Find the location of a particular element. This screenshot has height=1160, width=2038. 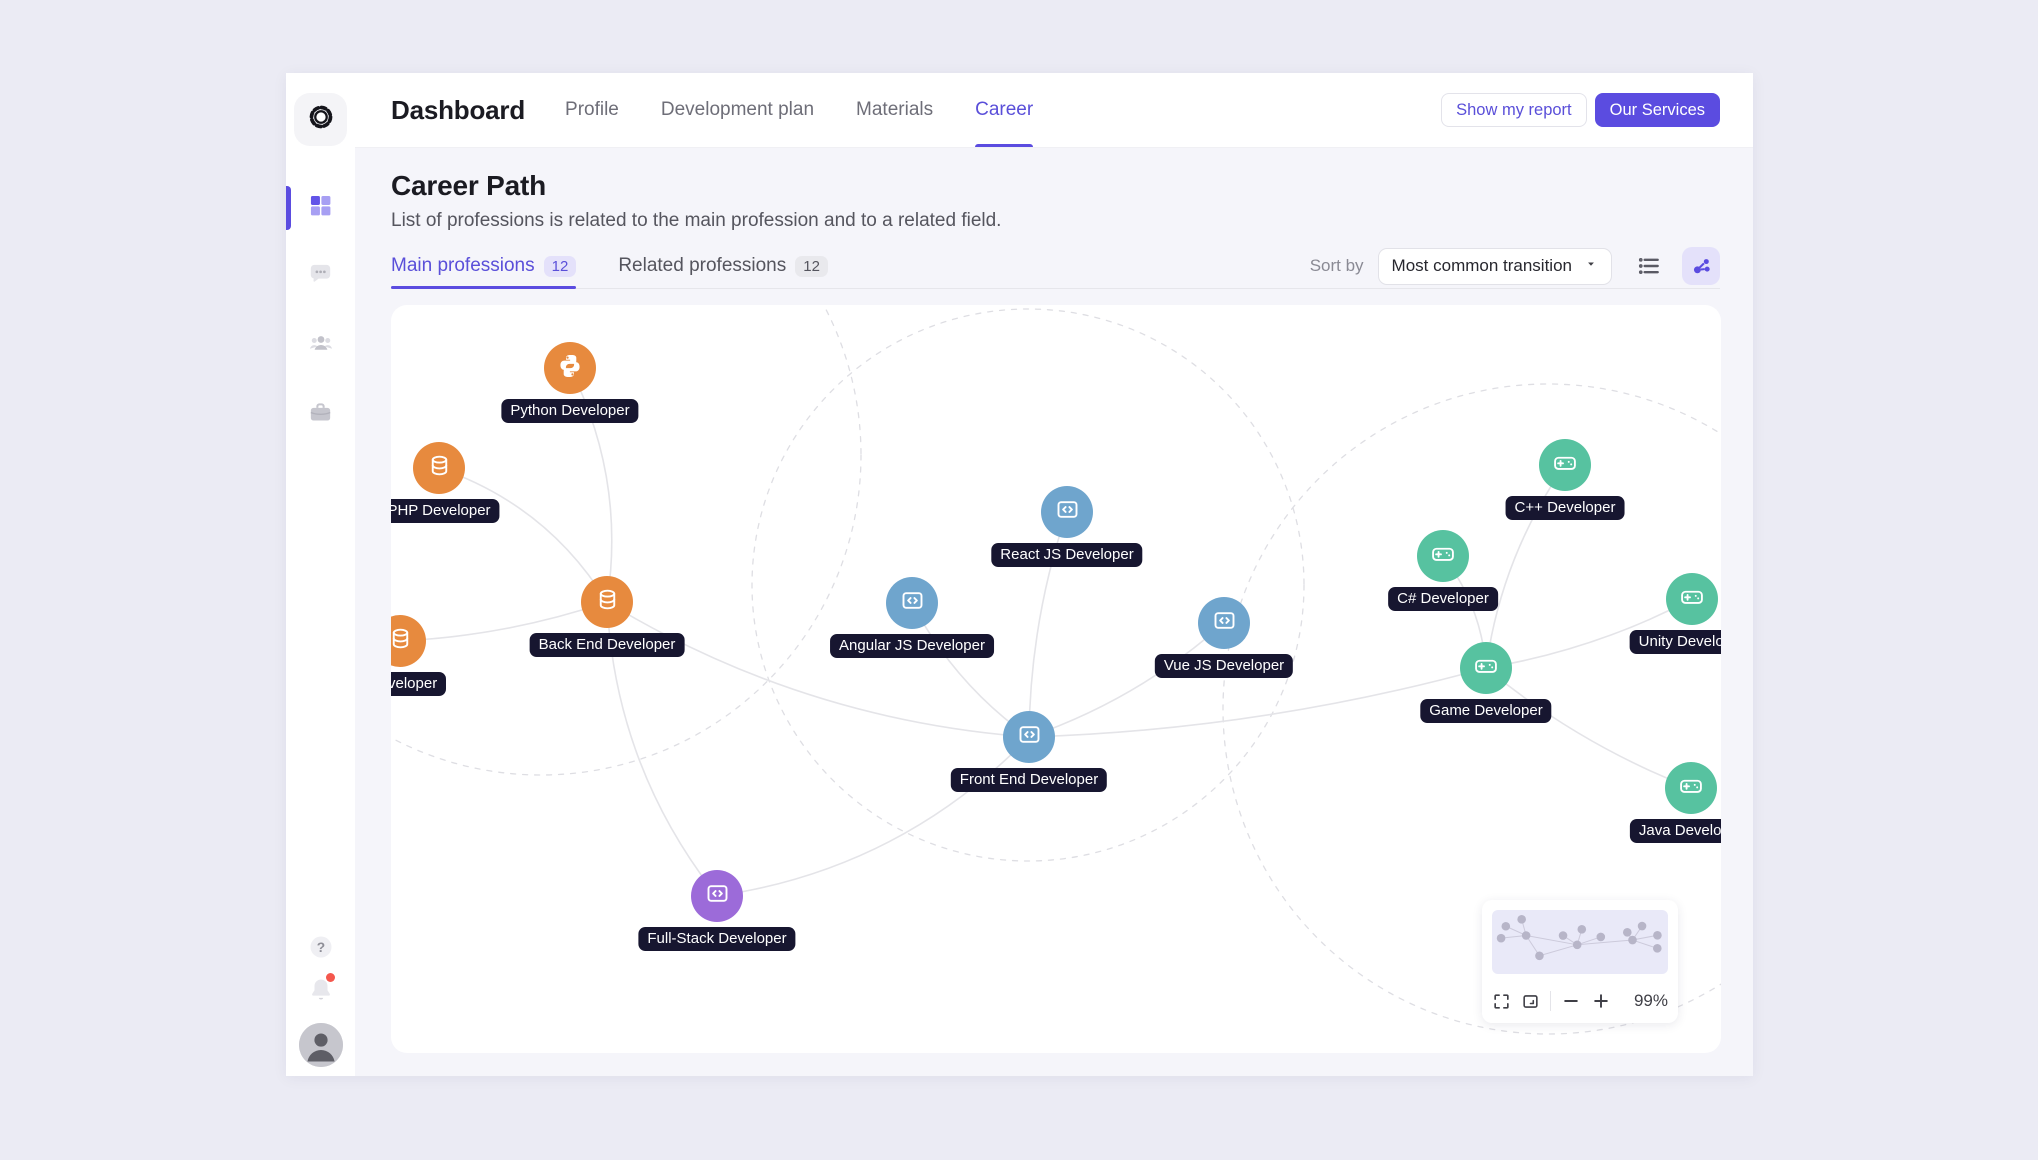

zoom-in-icon is located at coordinates (1601, 1001).